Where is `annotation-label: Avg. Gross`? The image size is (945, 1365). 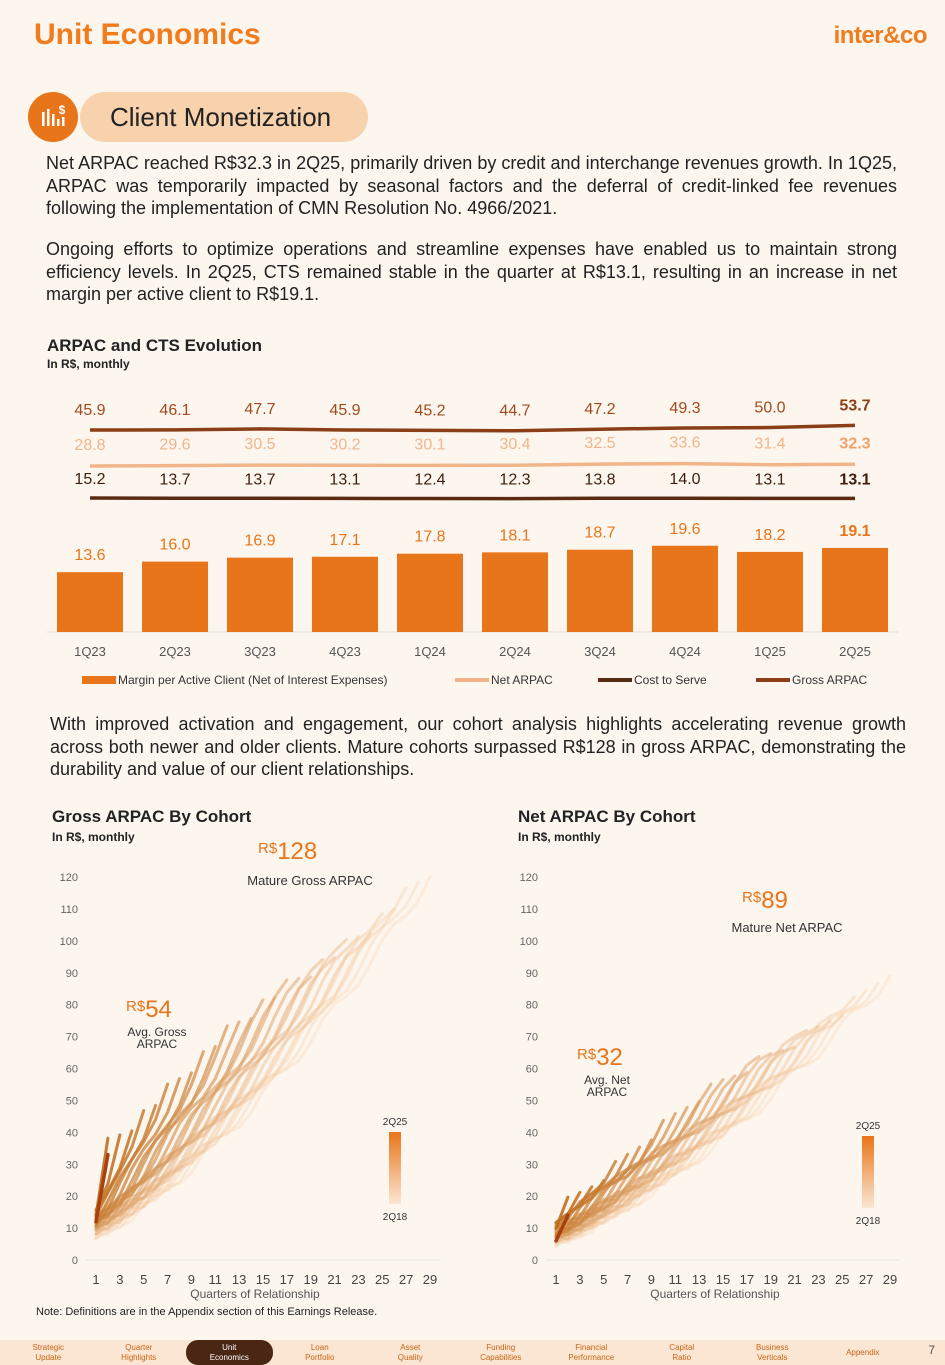 annotation-label: Avg. Gross is located at coordinates (156, 1032).